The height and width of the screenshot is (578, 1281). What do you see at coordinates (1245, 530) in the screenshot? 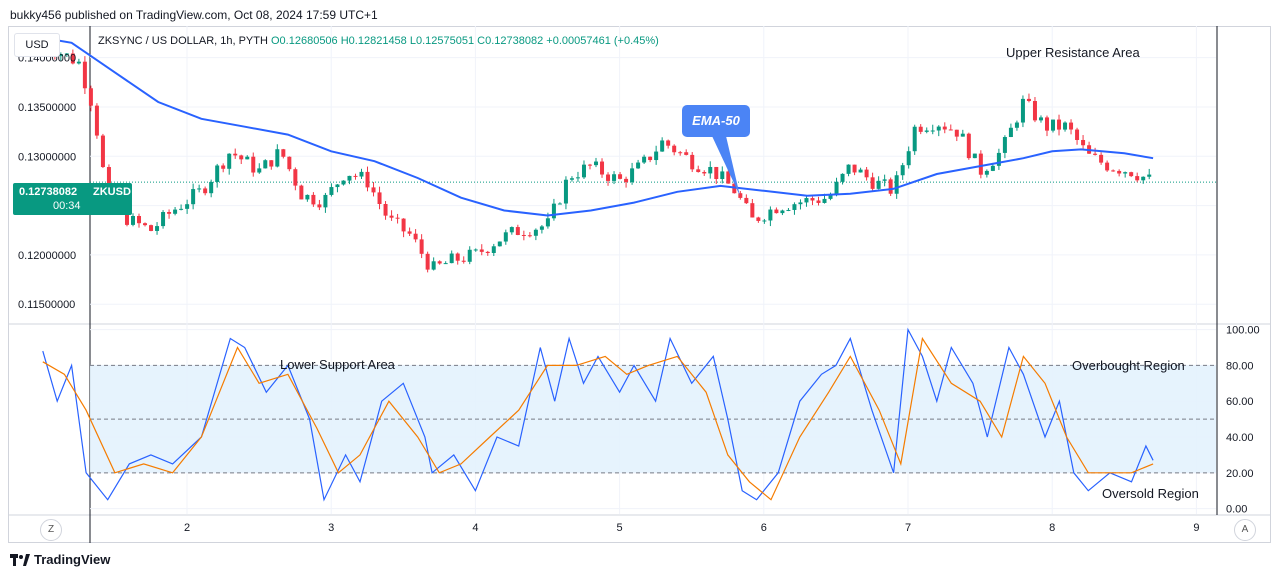
I see `auto-scale-button: A` at bounding box center [1245, 530].